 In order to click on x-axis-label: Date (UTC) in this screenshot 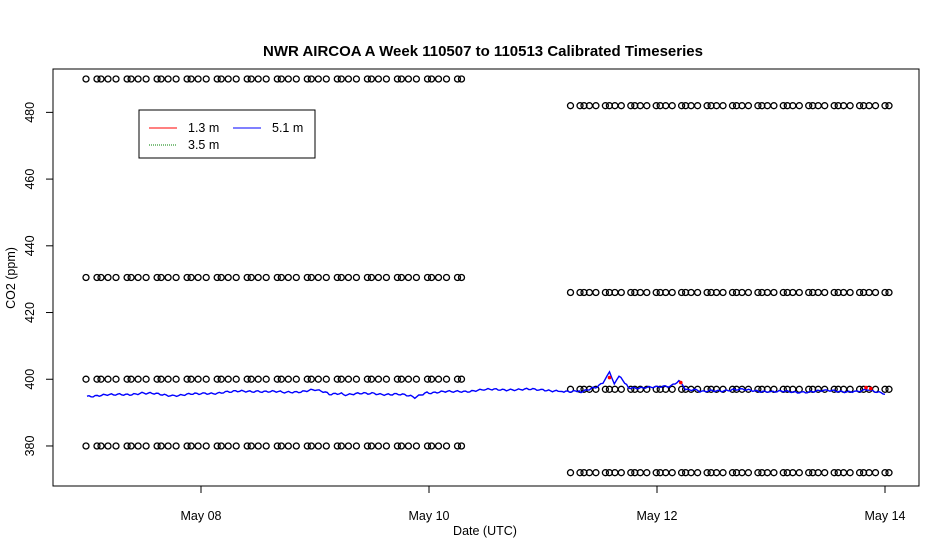, I will do `click(485, 531)`.